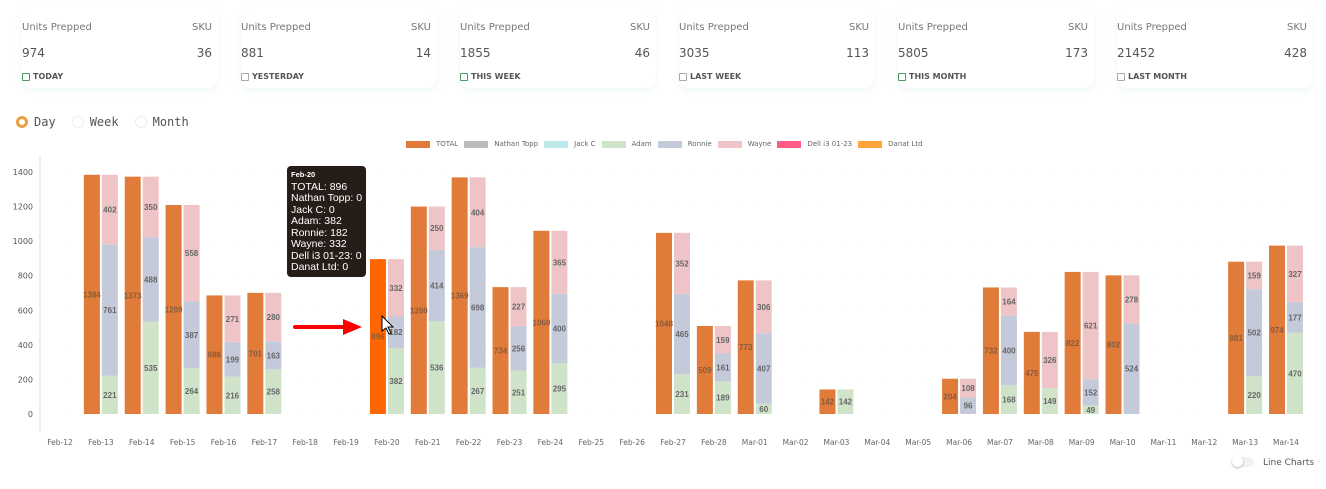  What do you see at coordinates (682, 334) in the screenshot?
I see `segment-label: 465` at bounding box center [682, 334].